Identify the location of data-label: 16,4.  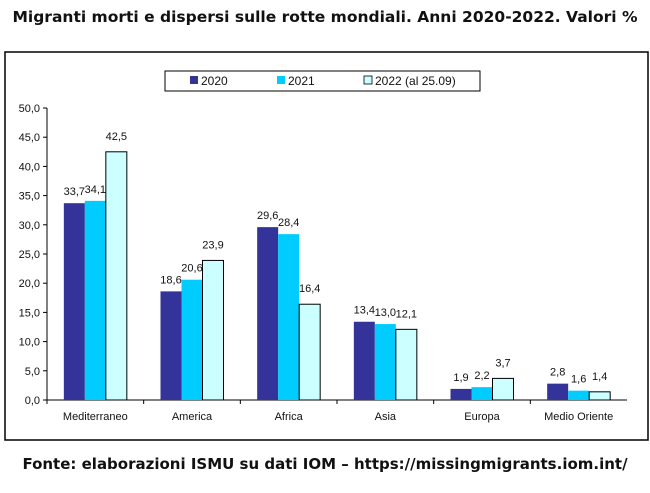
(309, 289).